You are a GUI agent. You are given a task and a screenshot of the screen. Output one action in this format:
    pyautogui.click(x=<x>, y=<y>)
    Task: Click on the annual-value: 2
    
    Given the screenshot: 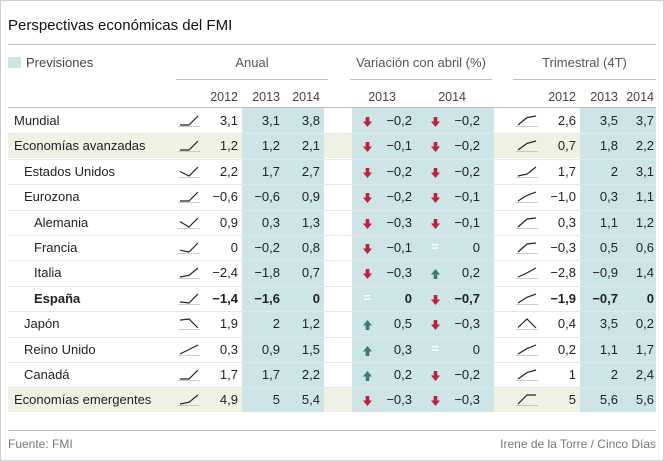 What is the action you would take?
    pyautogui.click(x=276, y=324)
    